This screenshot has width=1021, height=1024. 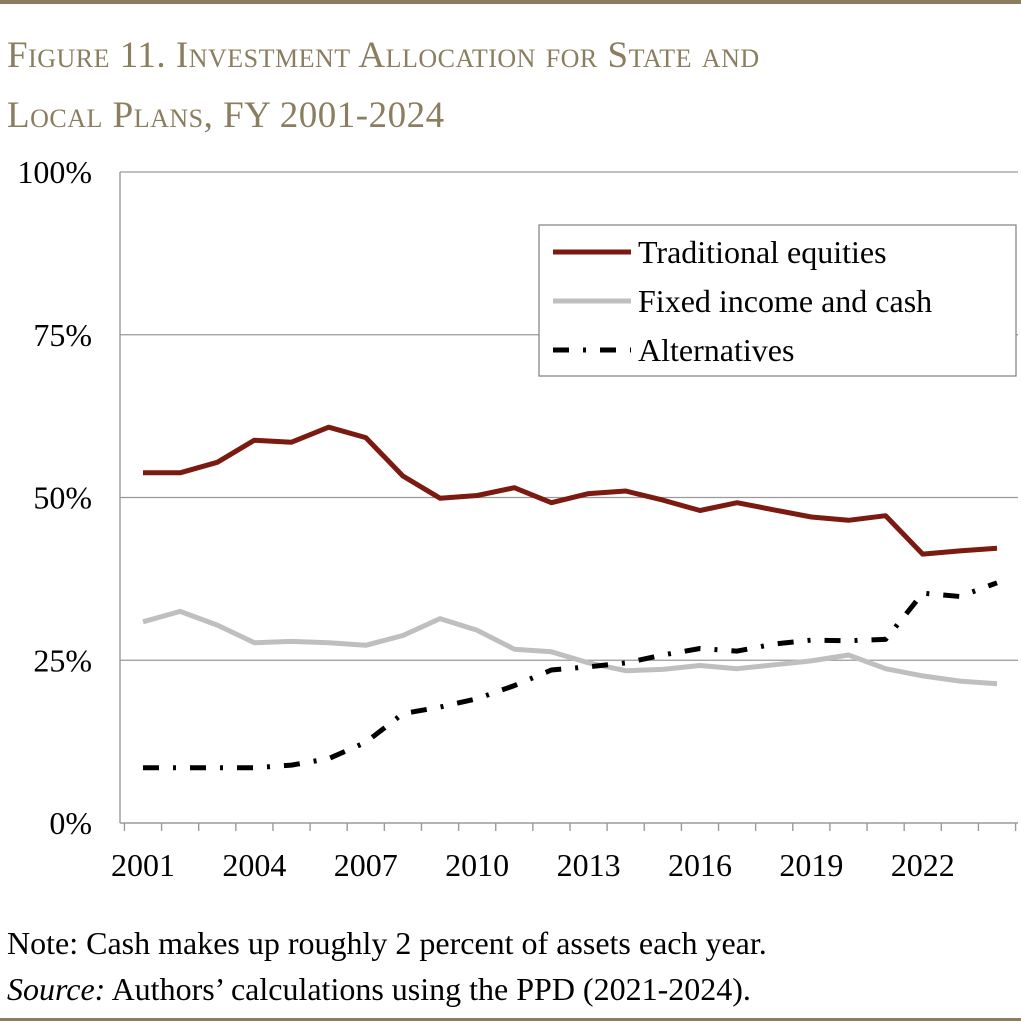 I want to click on x-tick-label-2001: 2001, so click(x=143, y=865).